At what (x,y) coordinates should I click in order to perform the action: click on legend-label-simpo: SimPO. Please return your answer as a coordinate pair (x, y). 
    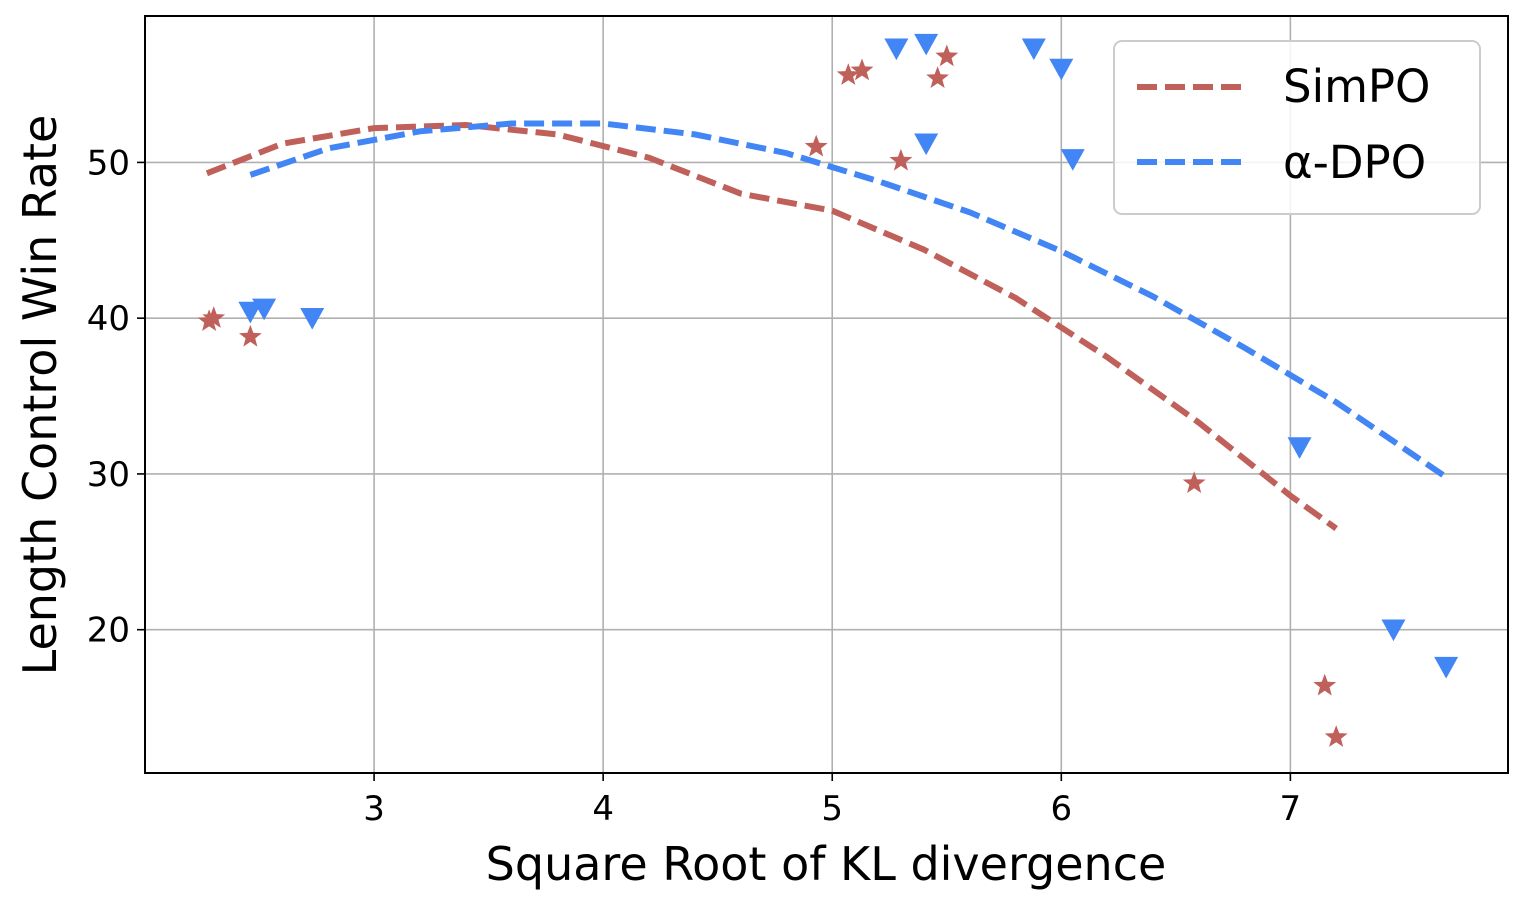
    Looking at the image, I should click on (1356, 86).